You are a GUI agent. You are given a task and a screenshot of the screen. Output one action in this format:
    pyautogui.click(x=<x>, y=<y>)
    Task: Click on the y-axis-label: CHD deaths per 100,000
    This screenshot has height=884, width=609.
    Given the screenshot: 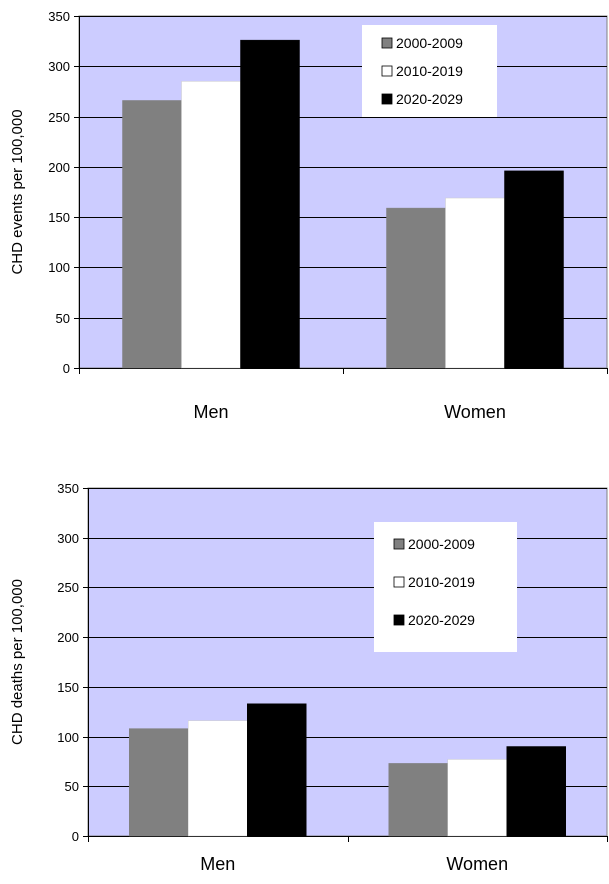 What is the action you would take?
    pyautogui.click(x=17, y=662)
    